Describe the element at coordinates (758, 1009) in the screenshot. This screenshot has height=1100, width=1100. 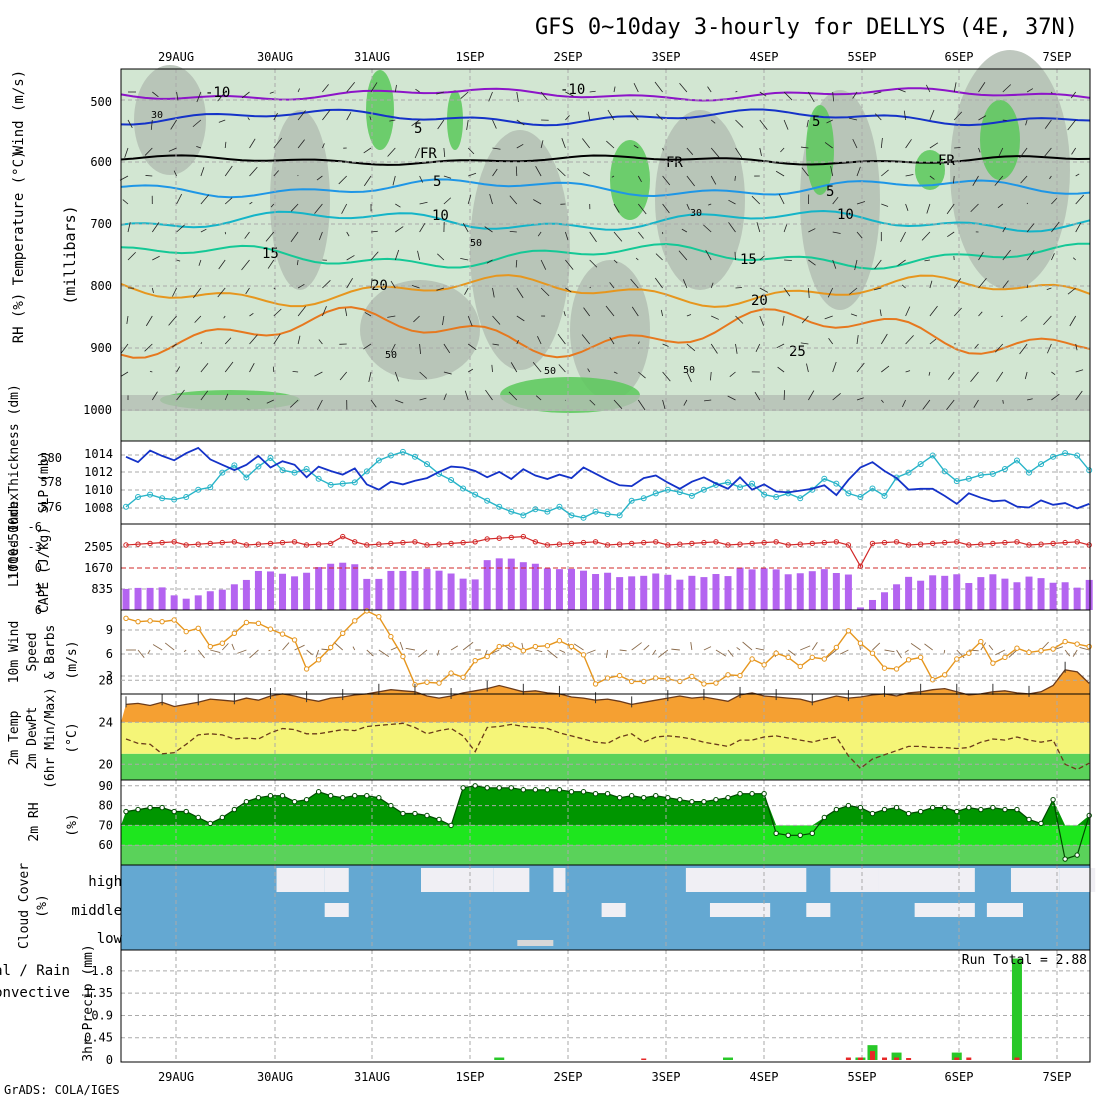
I see `precip-bars` at that location.